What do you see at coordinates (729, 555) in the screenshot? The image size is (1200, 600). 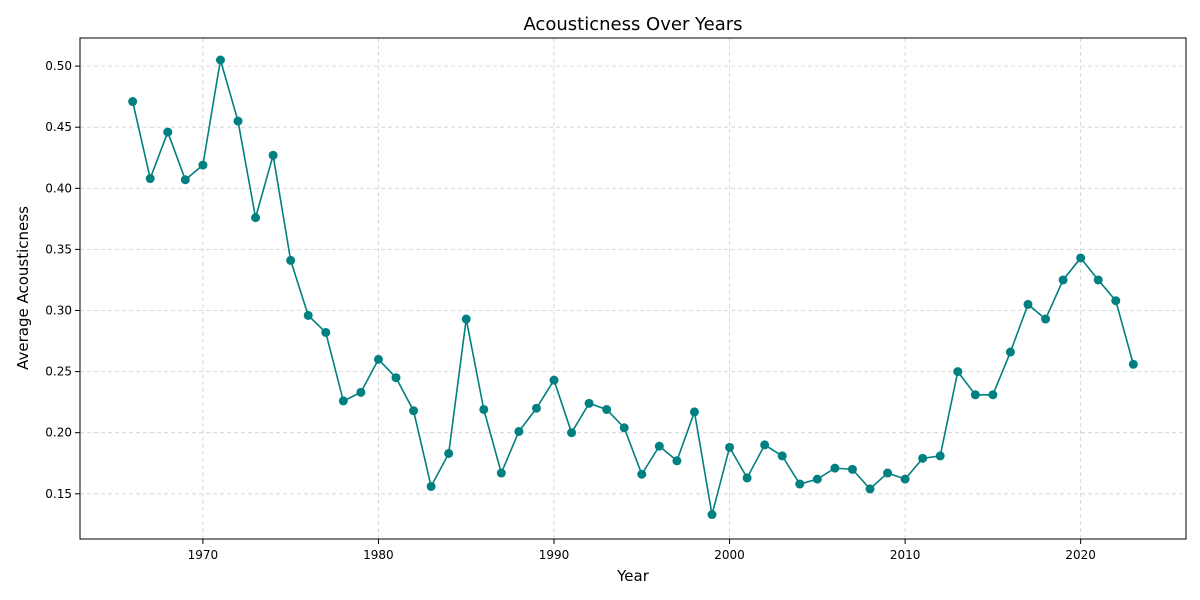 I see `x-tick-label: 2000` at bounding box center [729, 555].